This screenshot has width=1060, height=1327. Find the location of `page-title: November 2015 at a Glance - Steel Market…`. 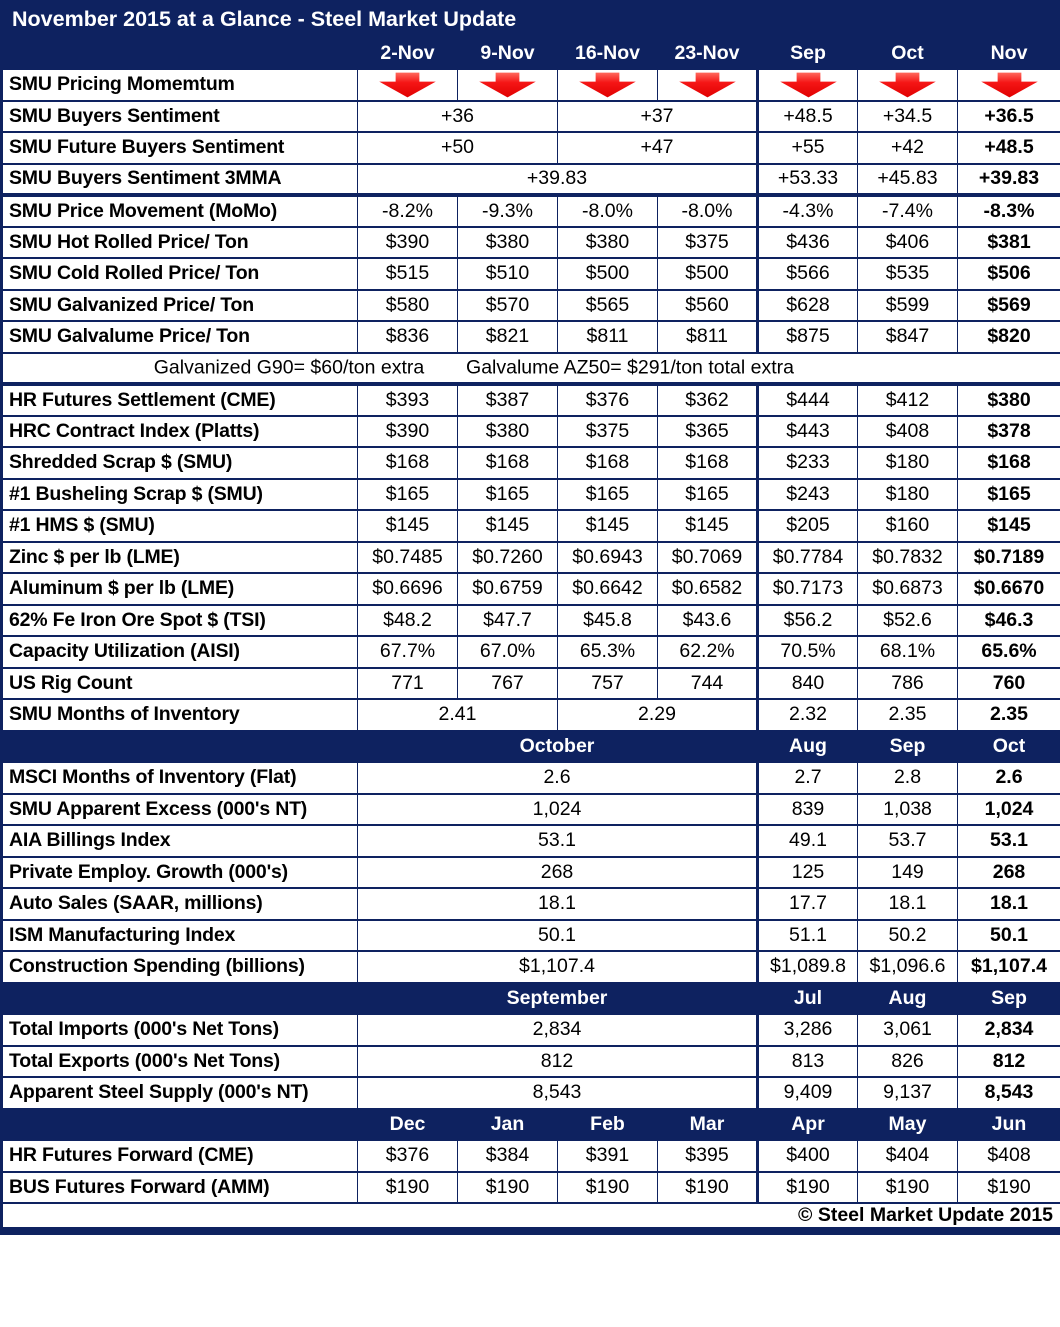

page-title: November 2015 at a Glance - Steel Market… is located at coordinates (530, 19).